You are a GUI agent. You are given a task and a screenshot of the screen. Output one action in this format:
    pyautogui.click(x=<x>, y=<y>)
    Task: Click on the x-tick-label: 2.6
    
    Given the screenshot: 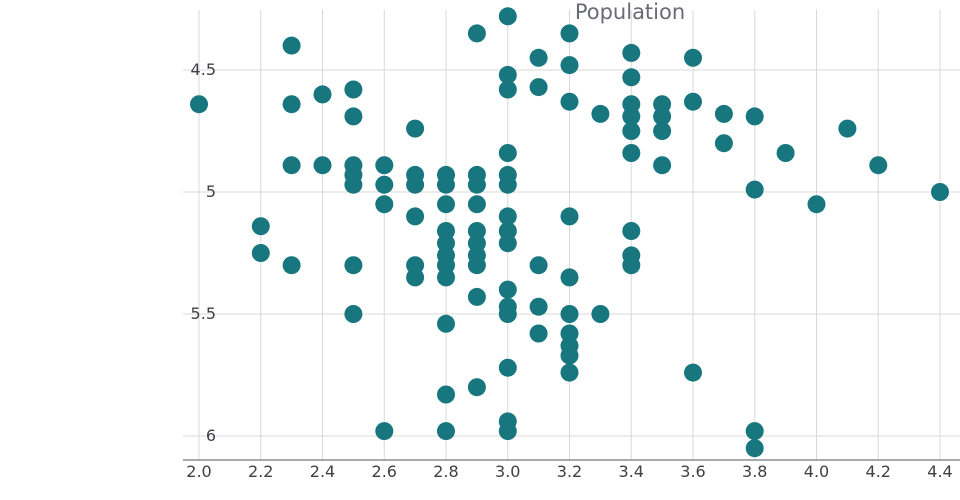 What is the action you would take?
    pyautogui.click(x=384, y=471)
    